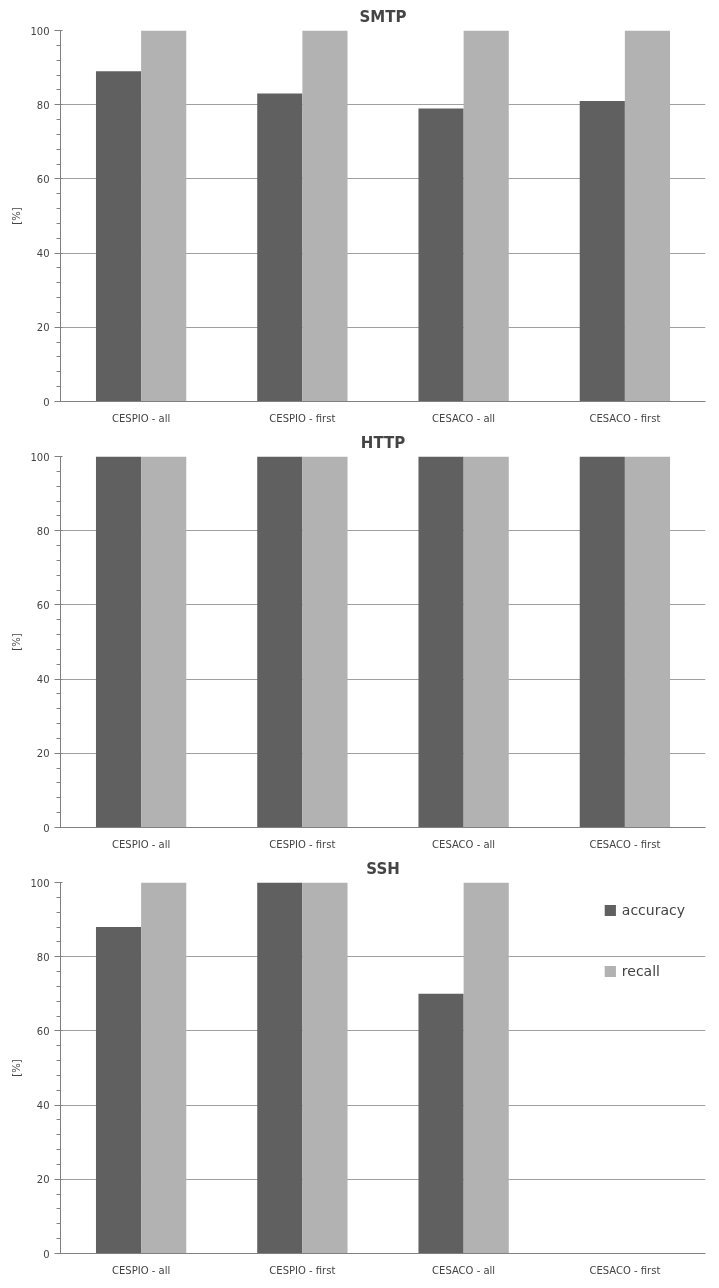 Image resolution: width=719 pixels, height=1288 pixels. What do you see at coordinates (653, 910) in the screenshot?
I see `legend-label: accuracy` at bounding box center [653, 910].